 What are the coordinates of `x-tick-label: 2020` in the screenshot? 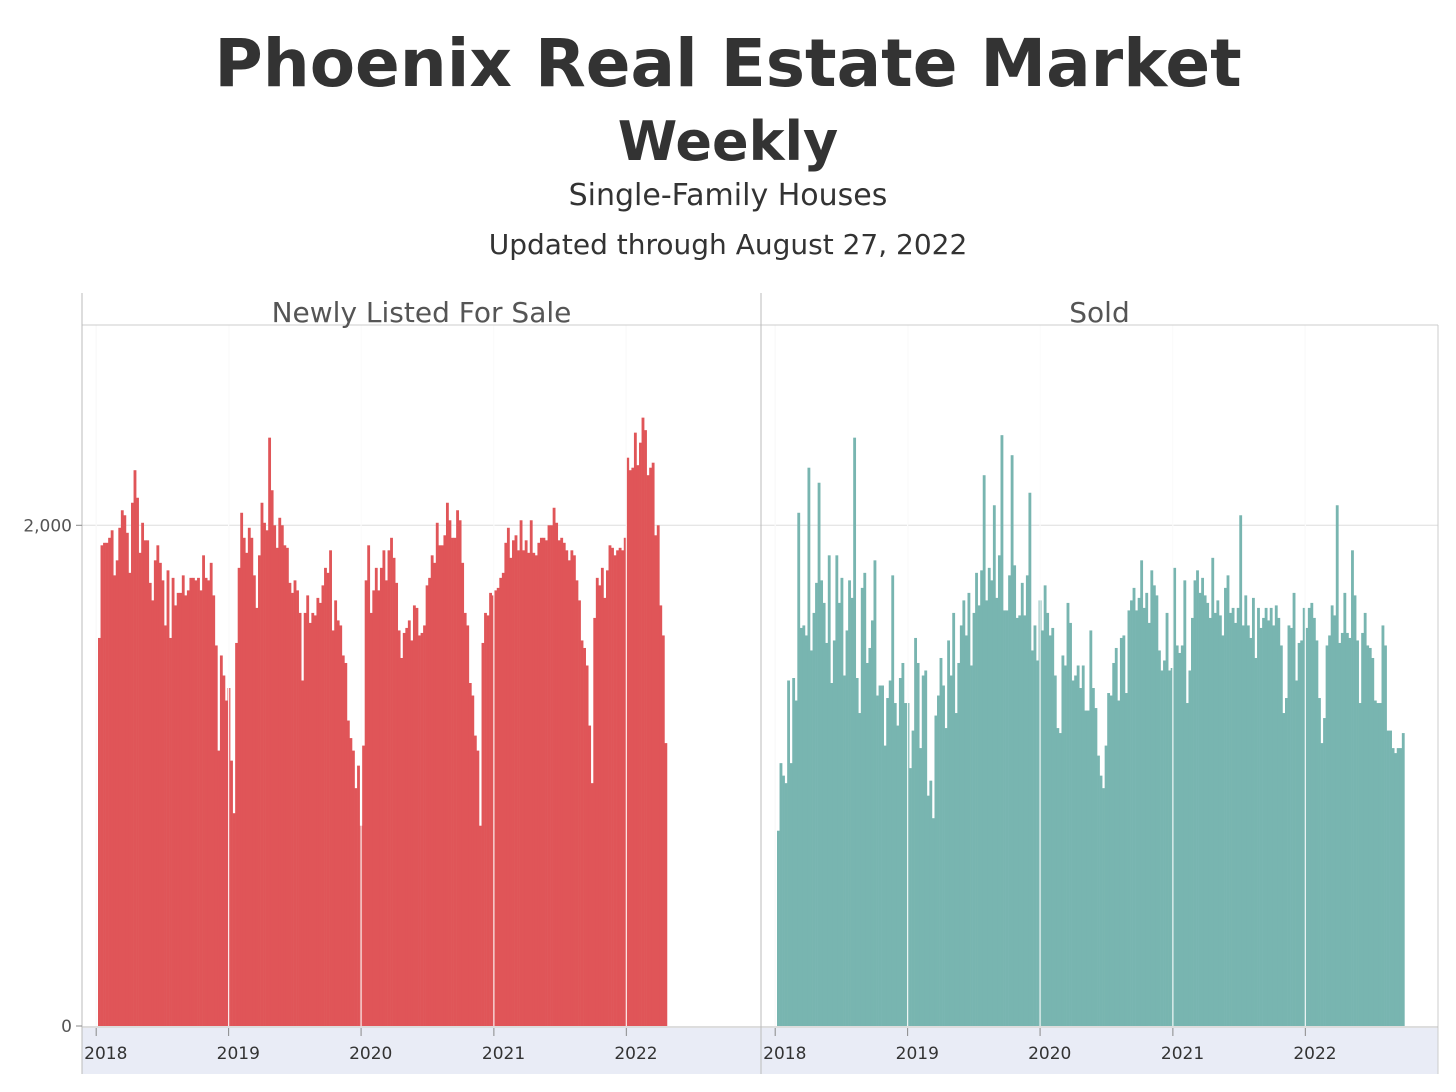 It's located at (370, 1054).